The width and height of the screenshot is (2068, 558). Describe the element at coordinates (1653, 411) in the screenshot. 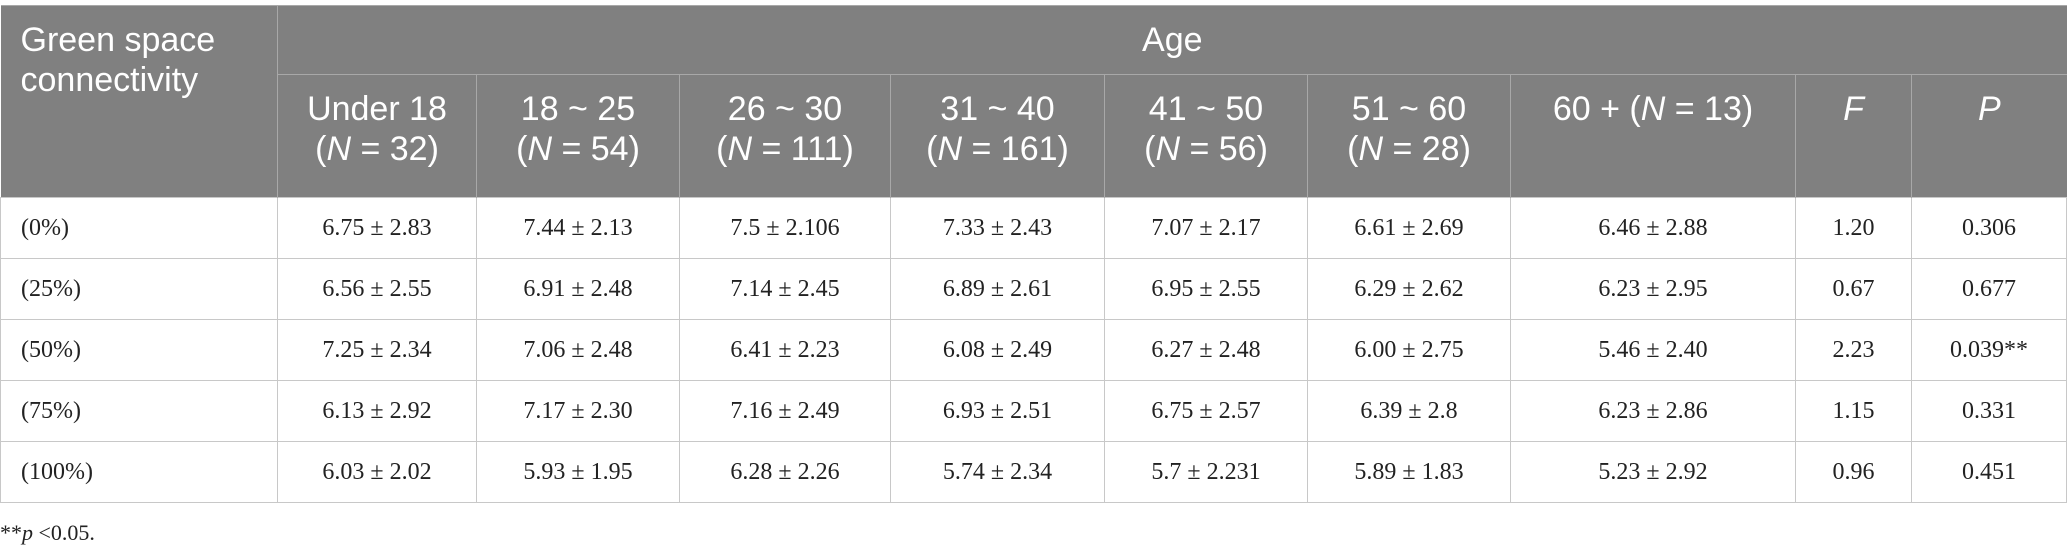

I see `cell: 6.23 ± 2.86` at that location.